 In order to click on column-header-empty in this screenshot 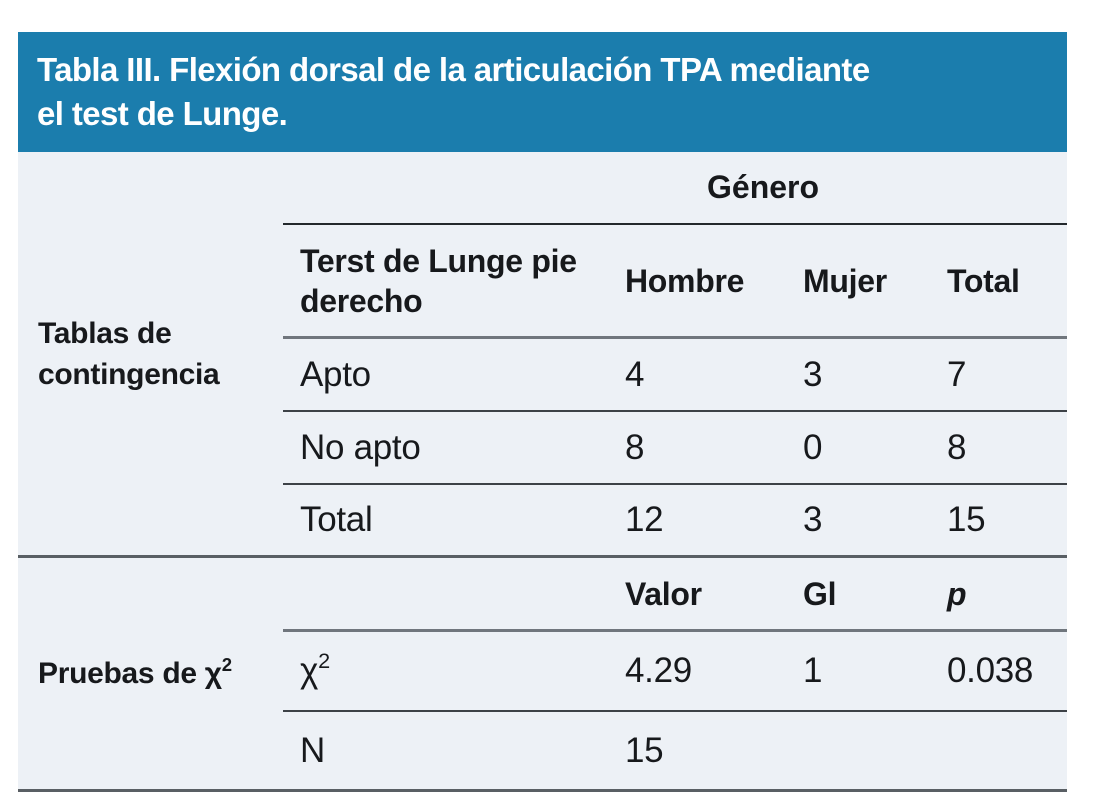, I will do `click(445, 595)`.